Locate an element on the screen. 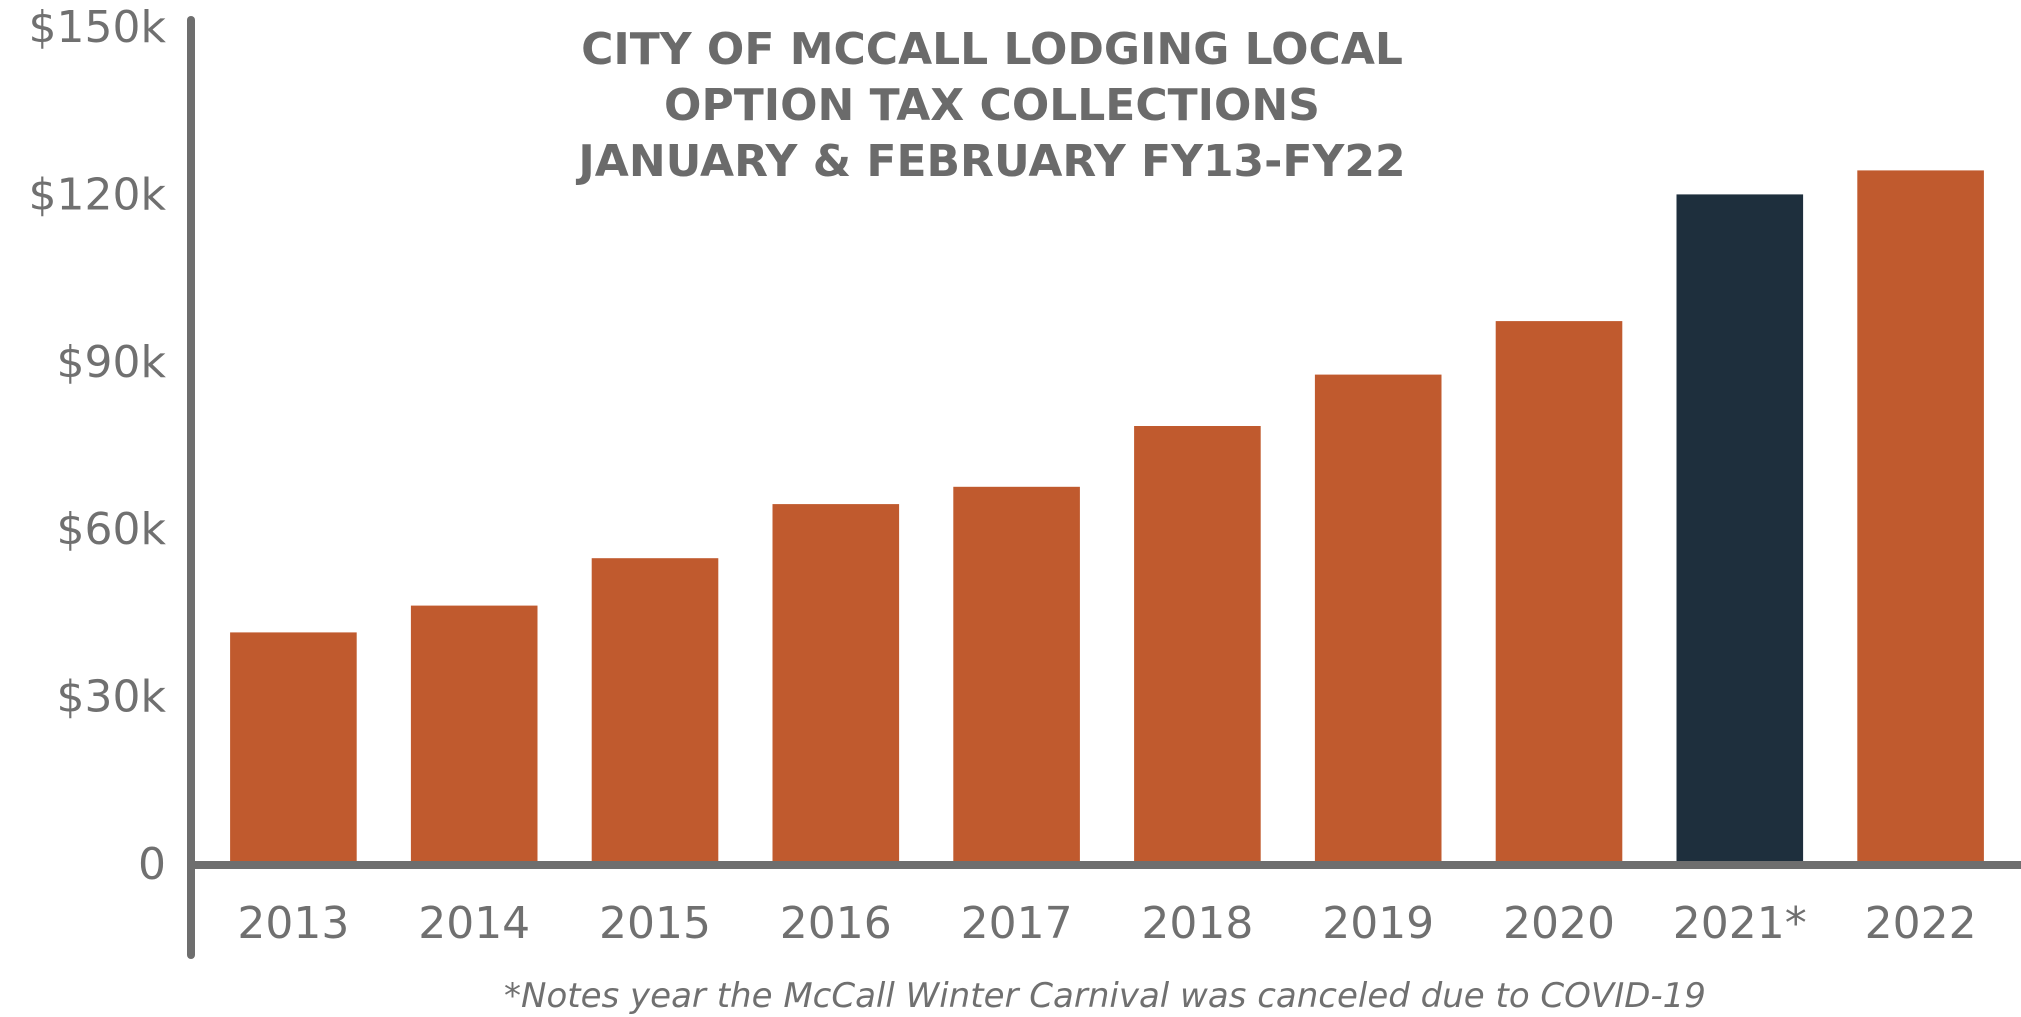  y-tick-label: $90k is located at coordinates (112, 362).